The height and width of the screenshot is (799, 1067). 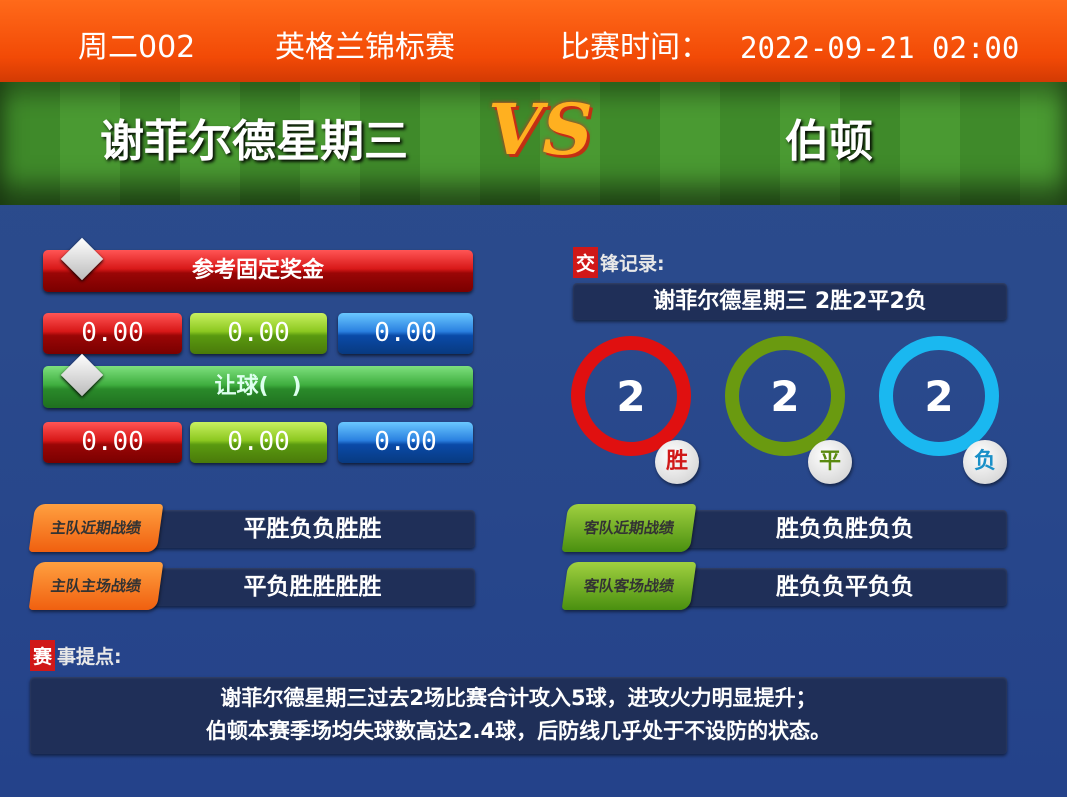 What do you see at coordinates (586, 262) in the screenshot?
I see `h2h-label-mark: 交` at bounding box center [586, 262].